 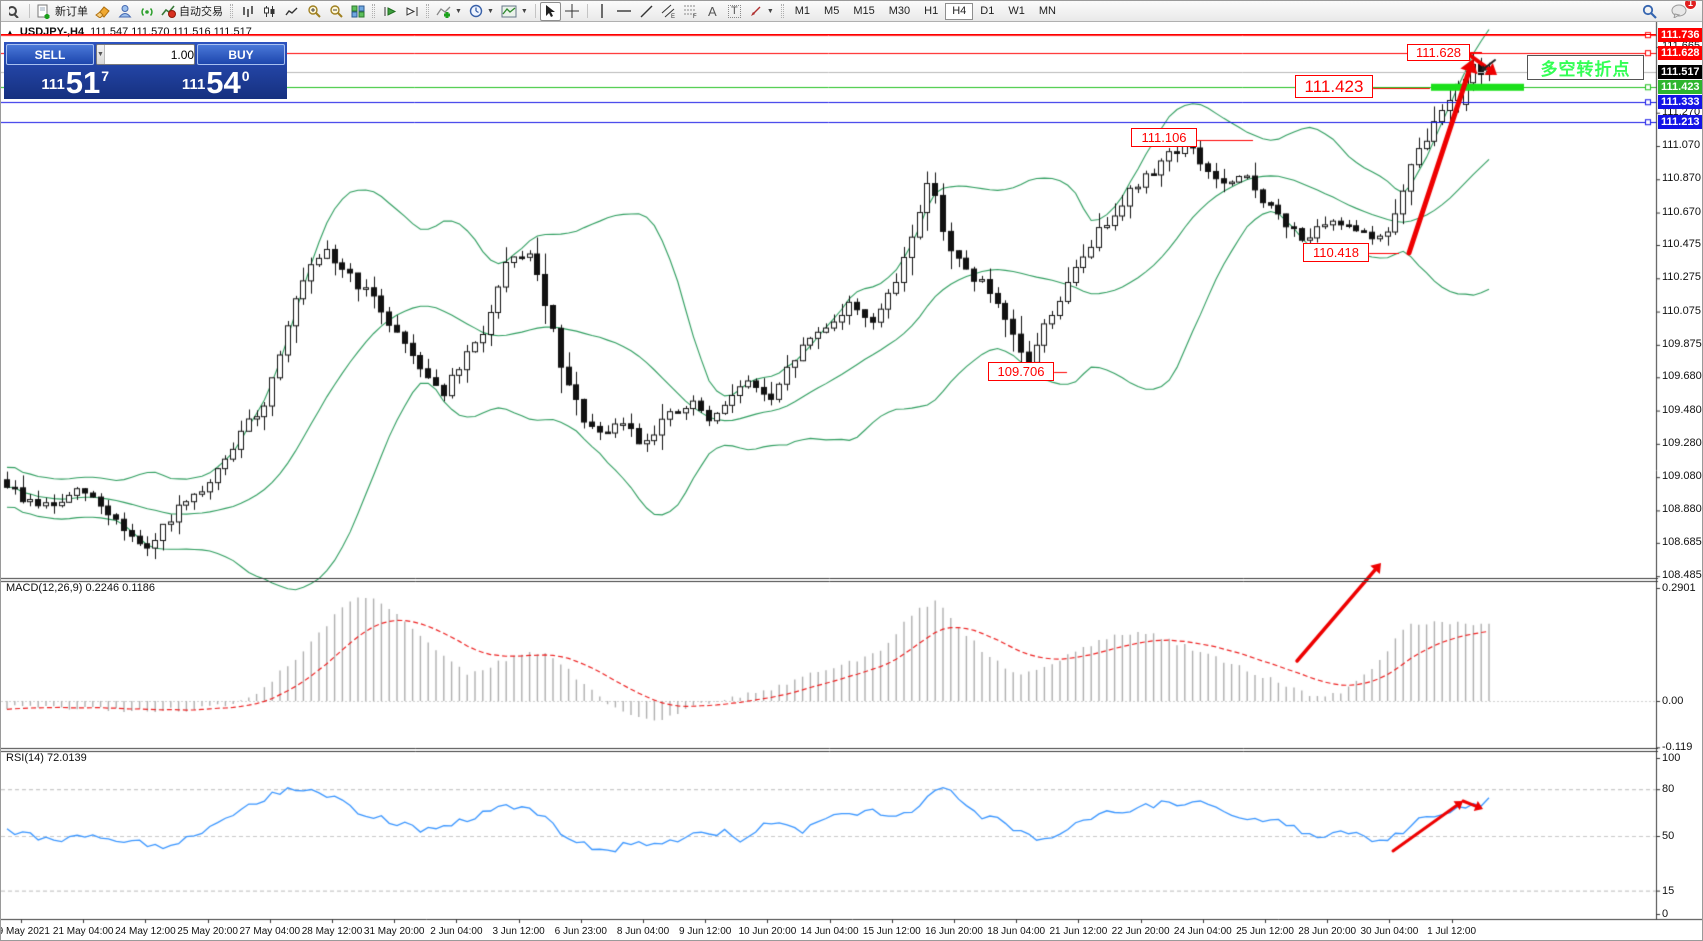 I want to click on search-icon, so click(x=1649, y=11).